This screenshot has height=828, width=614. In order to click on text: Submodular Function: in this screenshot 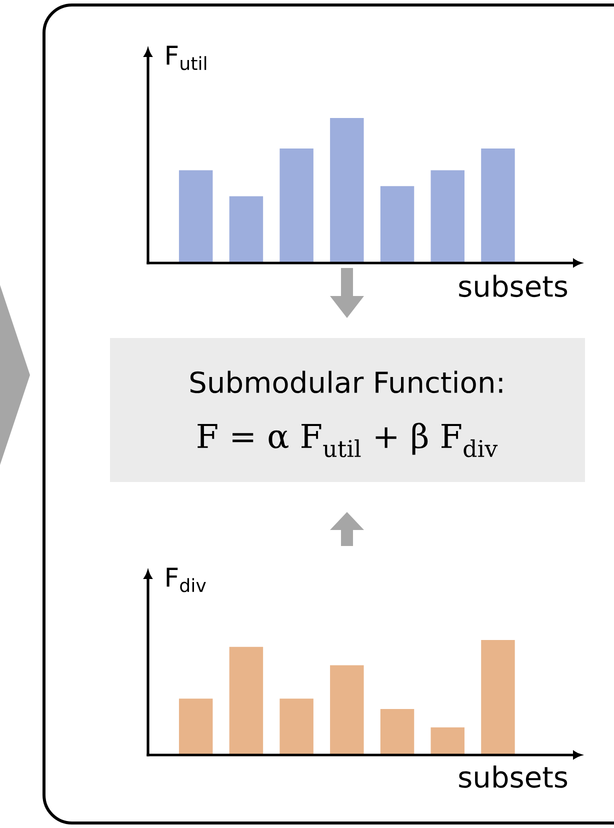, I will do `click(346, 382)`.